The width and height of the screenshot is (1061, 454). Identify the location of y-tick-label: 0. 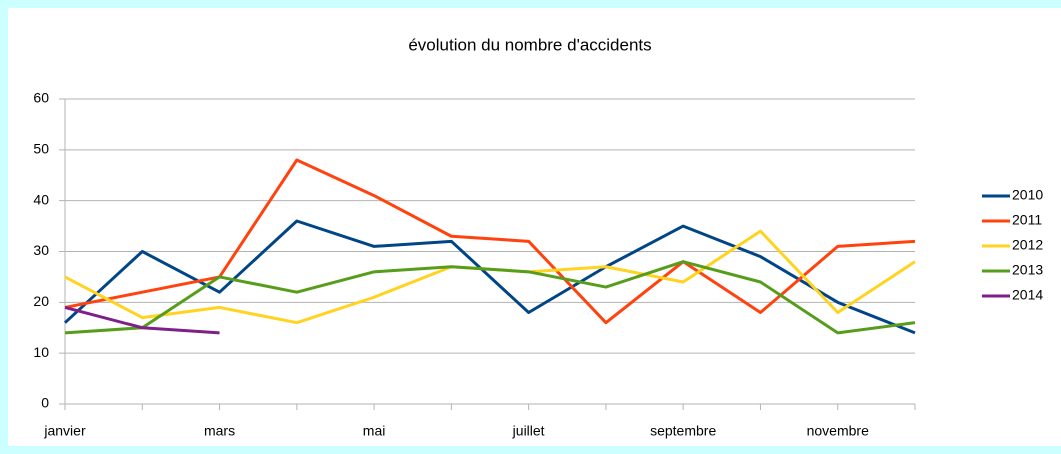
(45, 403).